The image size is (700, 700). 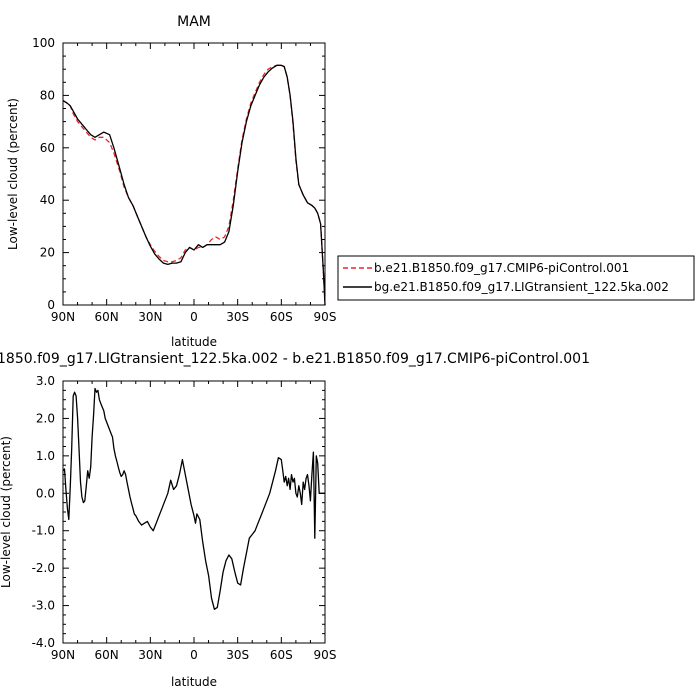 What do you see at coordinates (237, 317) in the screenshot?
I see `top-x-tick-label: 30S` at bounding box center [237, 317].